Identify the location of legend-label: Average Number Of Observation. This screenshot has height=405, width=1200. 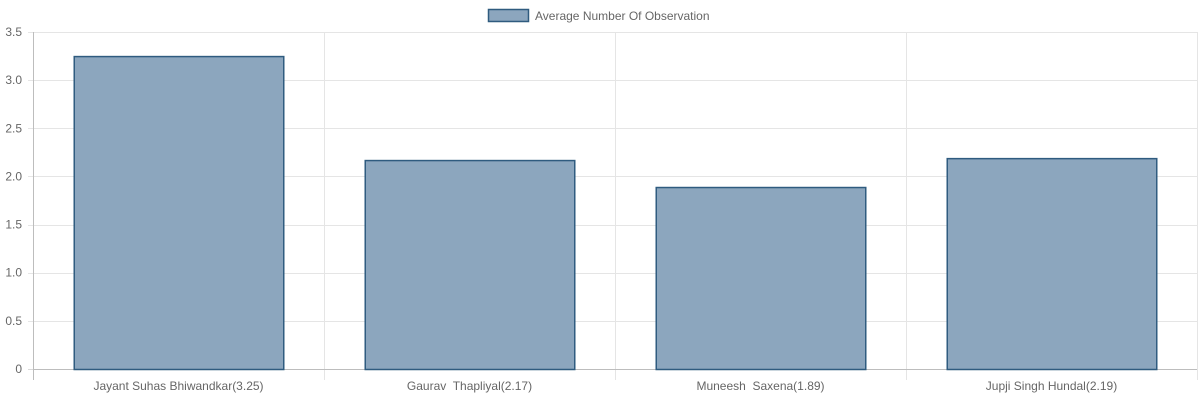
(622, 16).